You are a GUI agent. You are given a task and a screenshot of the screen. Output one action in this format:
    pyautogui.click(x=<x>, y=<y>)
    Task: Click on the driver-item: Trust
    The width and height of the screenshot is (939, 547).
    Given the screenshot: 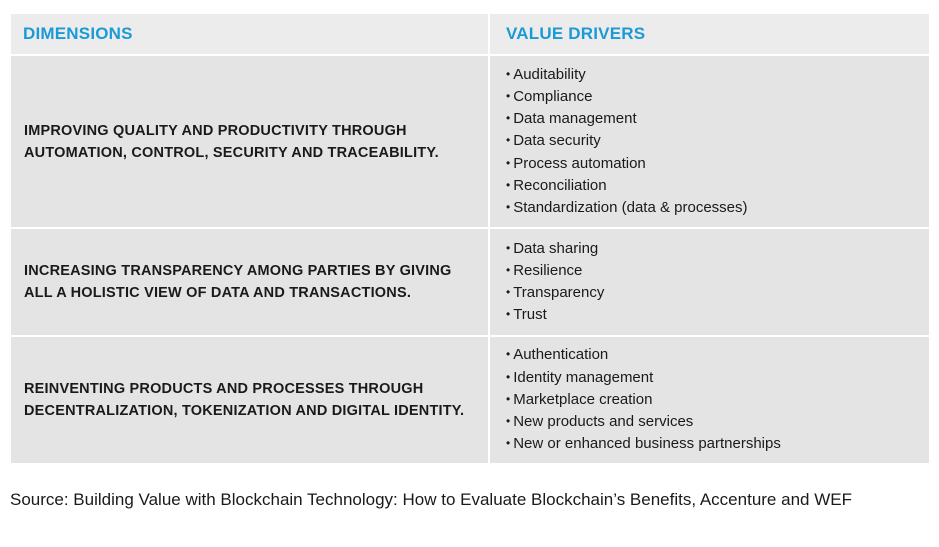 What is the action you would take?
    pyautogui.click(x=555, y=315)
    